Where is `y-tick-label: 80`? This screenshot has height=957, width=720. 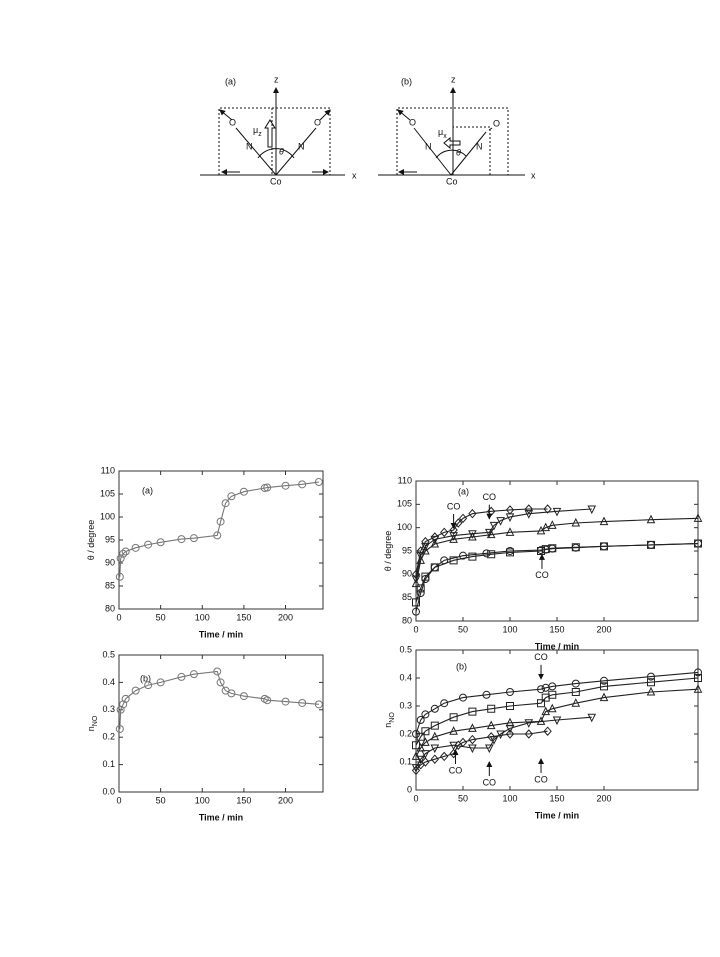 y-tick-label: 80 is located at coordinates (110, 608).